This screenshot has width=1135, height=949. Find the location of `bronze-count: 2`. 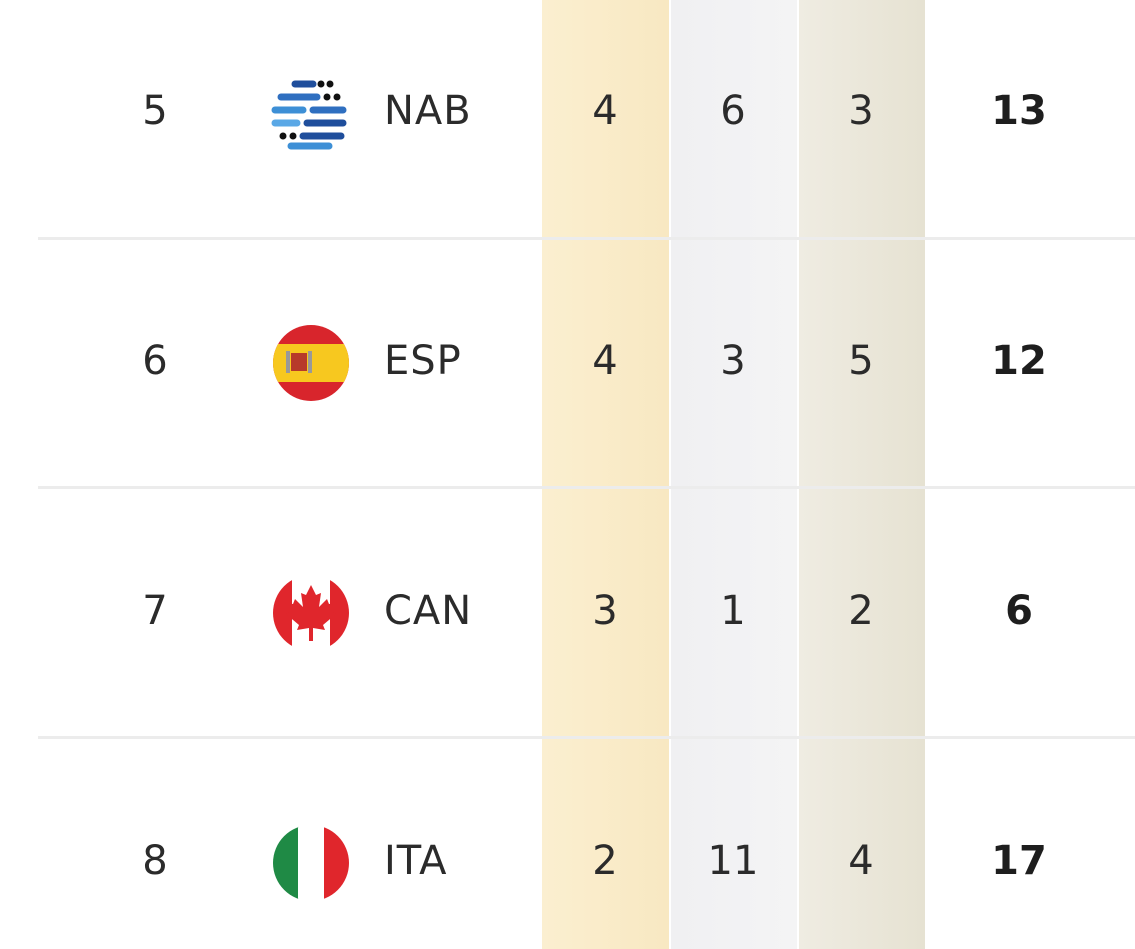

bronze-count: 2 is located at coordinates (860, 611).